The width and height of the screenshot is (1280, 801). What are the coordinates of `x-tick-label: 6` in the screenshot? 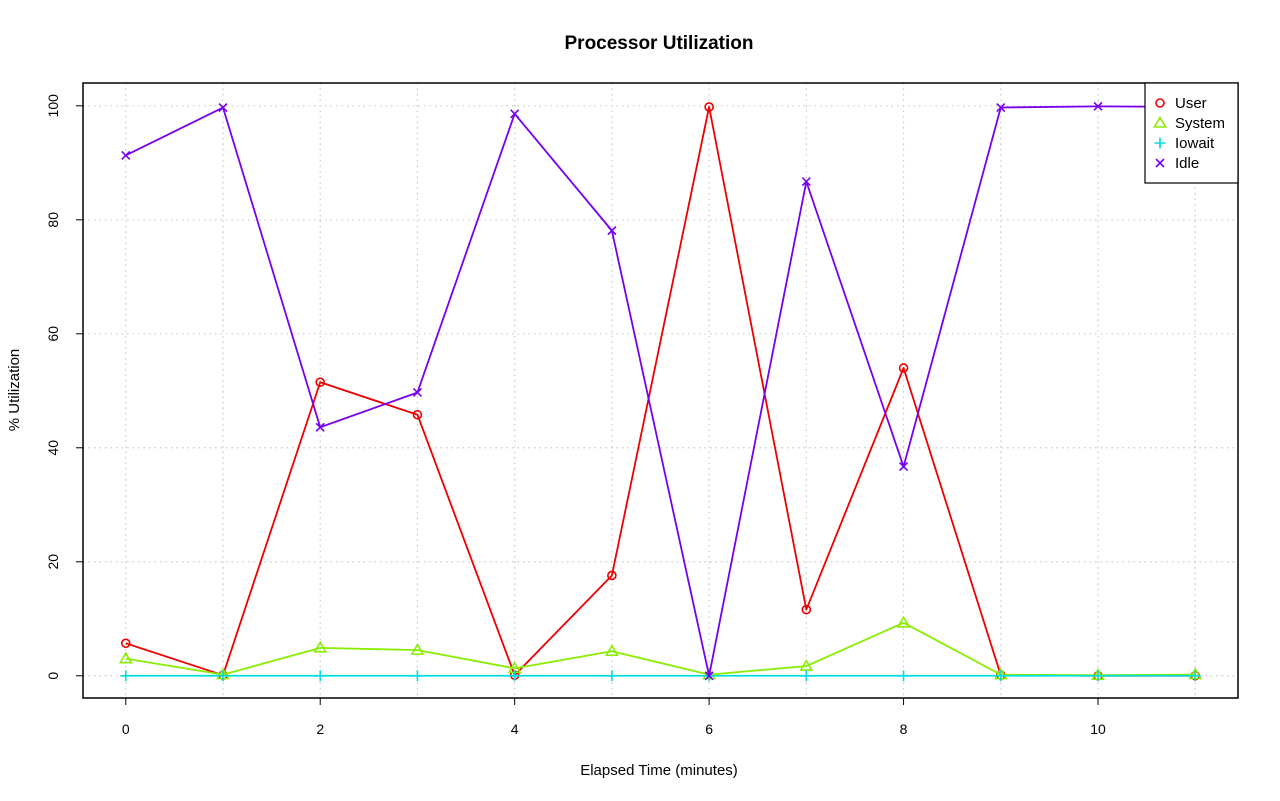 It's located at (709, 729).